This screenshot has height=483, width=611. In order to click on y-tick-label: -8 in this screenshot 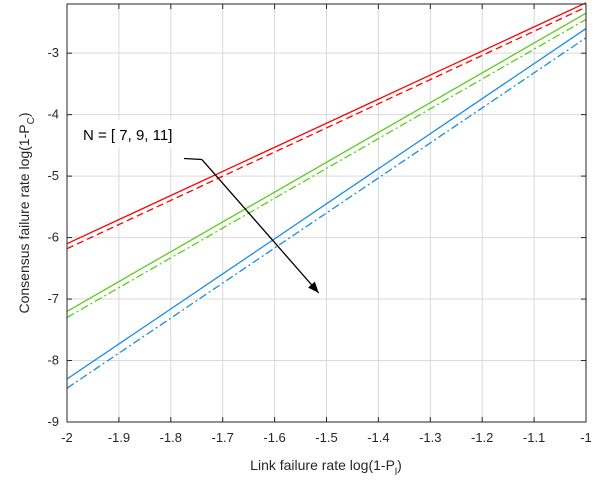, I will do `click(53, 360)`.